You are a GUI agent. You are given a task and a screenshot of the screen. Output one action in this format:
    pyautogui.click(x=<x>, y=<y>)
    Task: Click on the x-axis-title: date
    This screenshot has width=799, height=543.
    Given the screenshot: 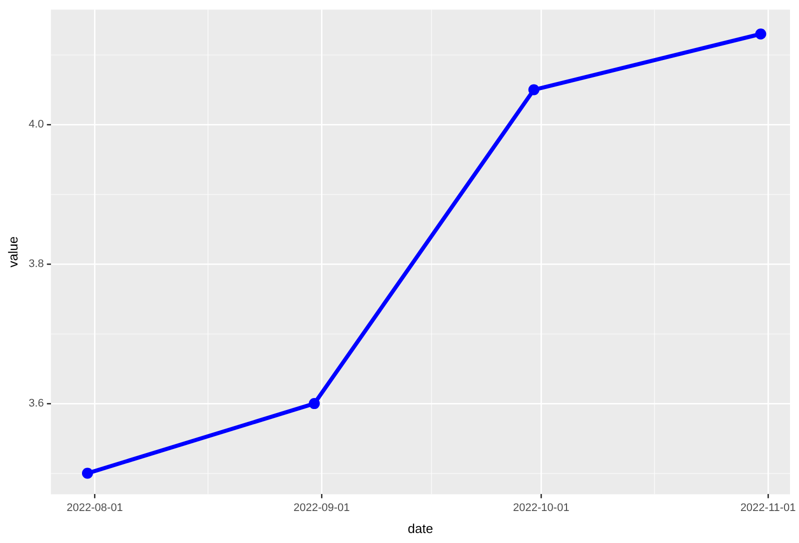 What is the action you would take?
    pyautogui.click(x=421, y=528)
    